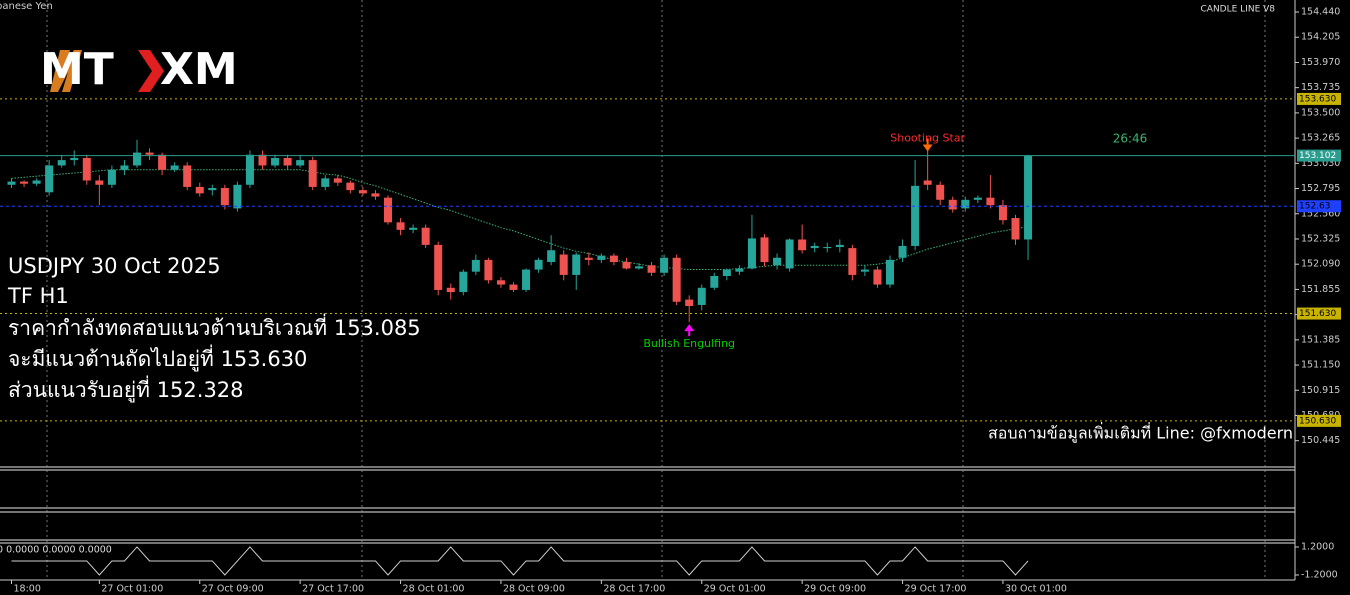 This screenshot has width=1350, height=595. Describe the element at coordinates (1320, 238) in the screenshot. I see `y-tick-label: 152.325` at that location.